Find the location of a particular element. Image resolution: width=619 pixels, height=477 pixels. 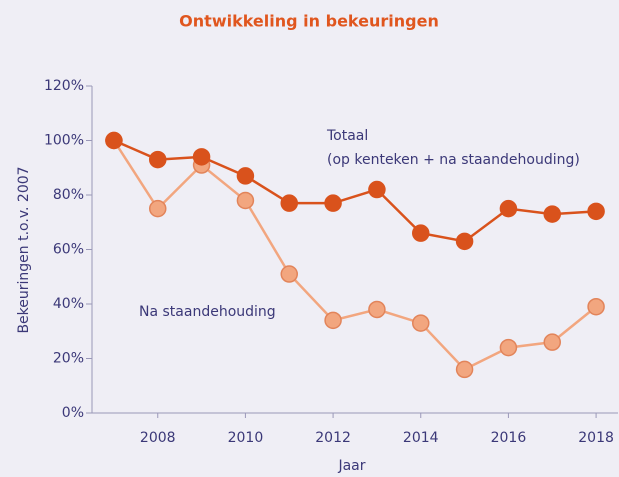

x-tick-label: 2016 is located at coordinates (509, 438).